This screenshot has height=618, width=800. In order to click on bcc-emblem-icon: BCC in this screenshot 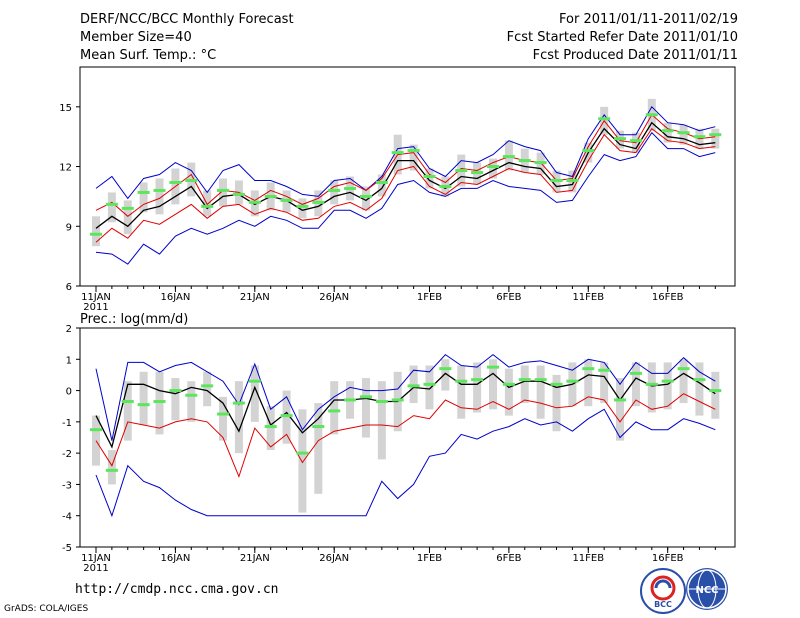, I will do `click(663, 592)`.